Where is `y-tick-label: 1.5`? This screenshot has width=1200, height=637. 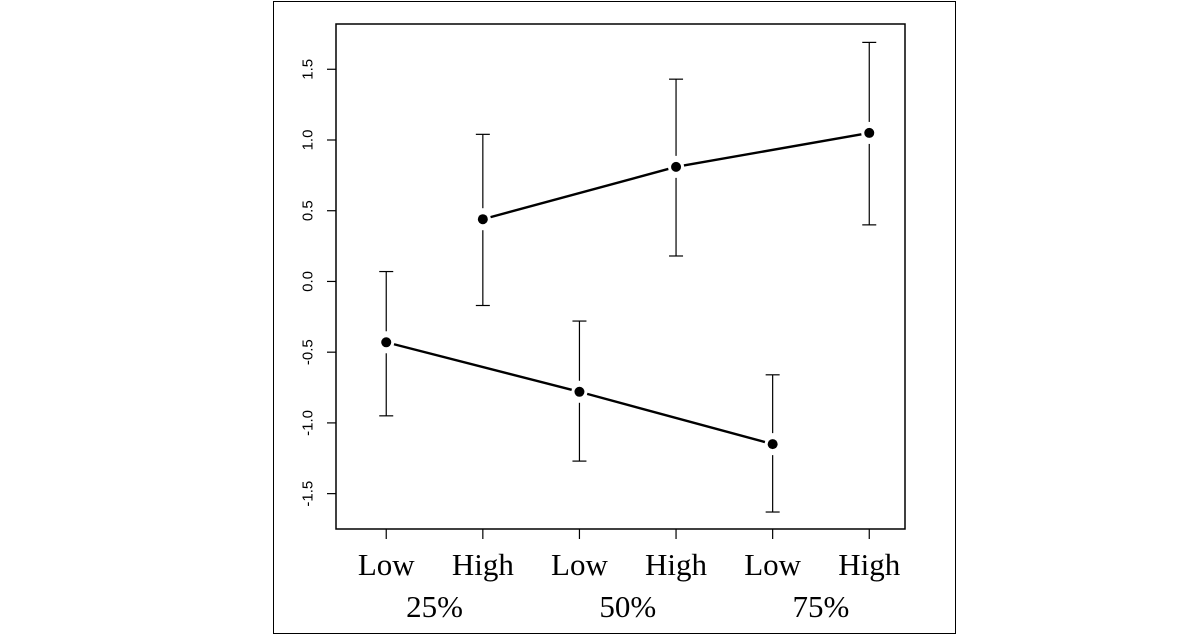 y-tick-label: 1.5 is located at coordinates (308, 69).